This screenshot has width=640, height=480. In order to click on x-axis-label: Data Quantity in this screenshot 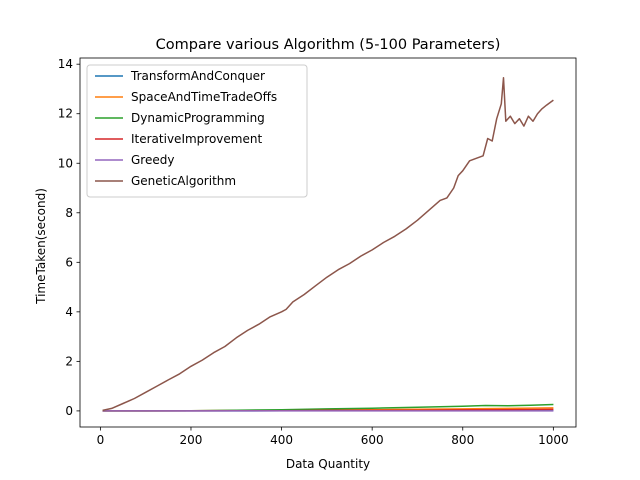, I will do `click(328, 464)`.